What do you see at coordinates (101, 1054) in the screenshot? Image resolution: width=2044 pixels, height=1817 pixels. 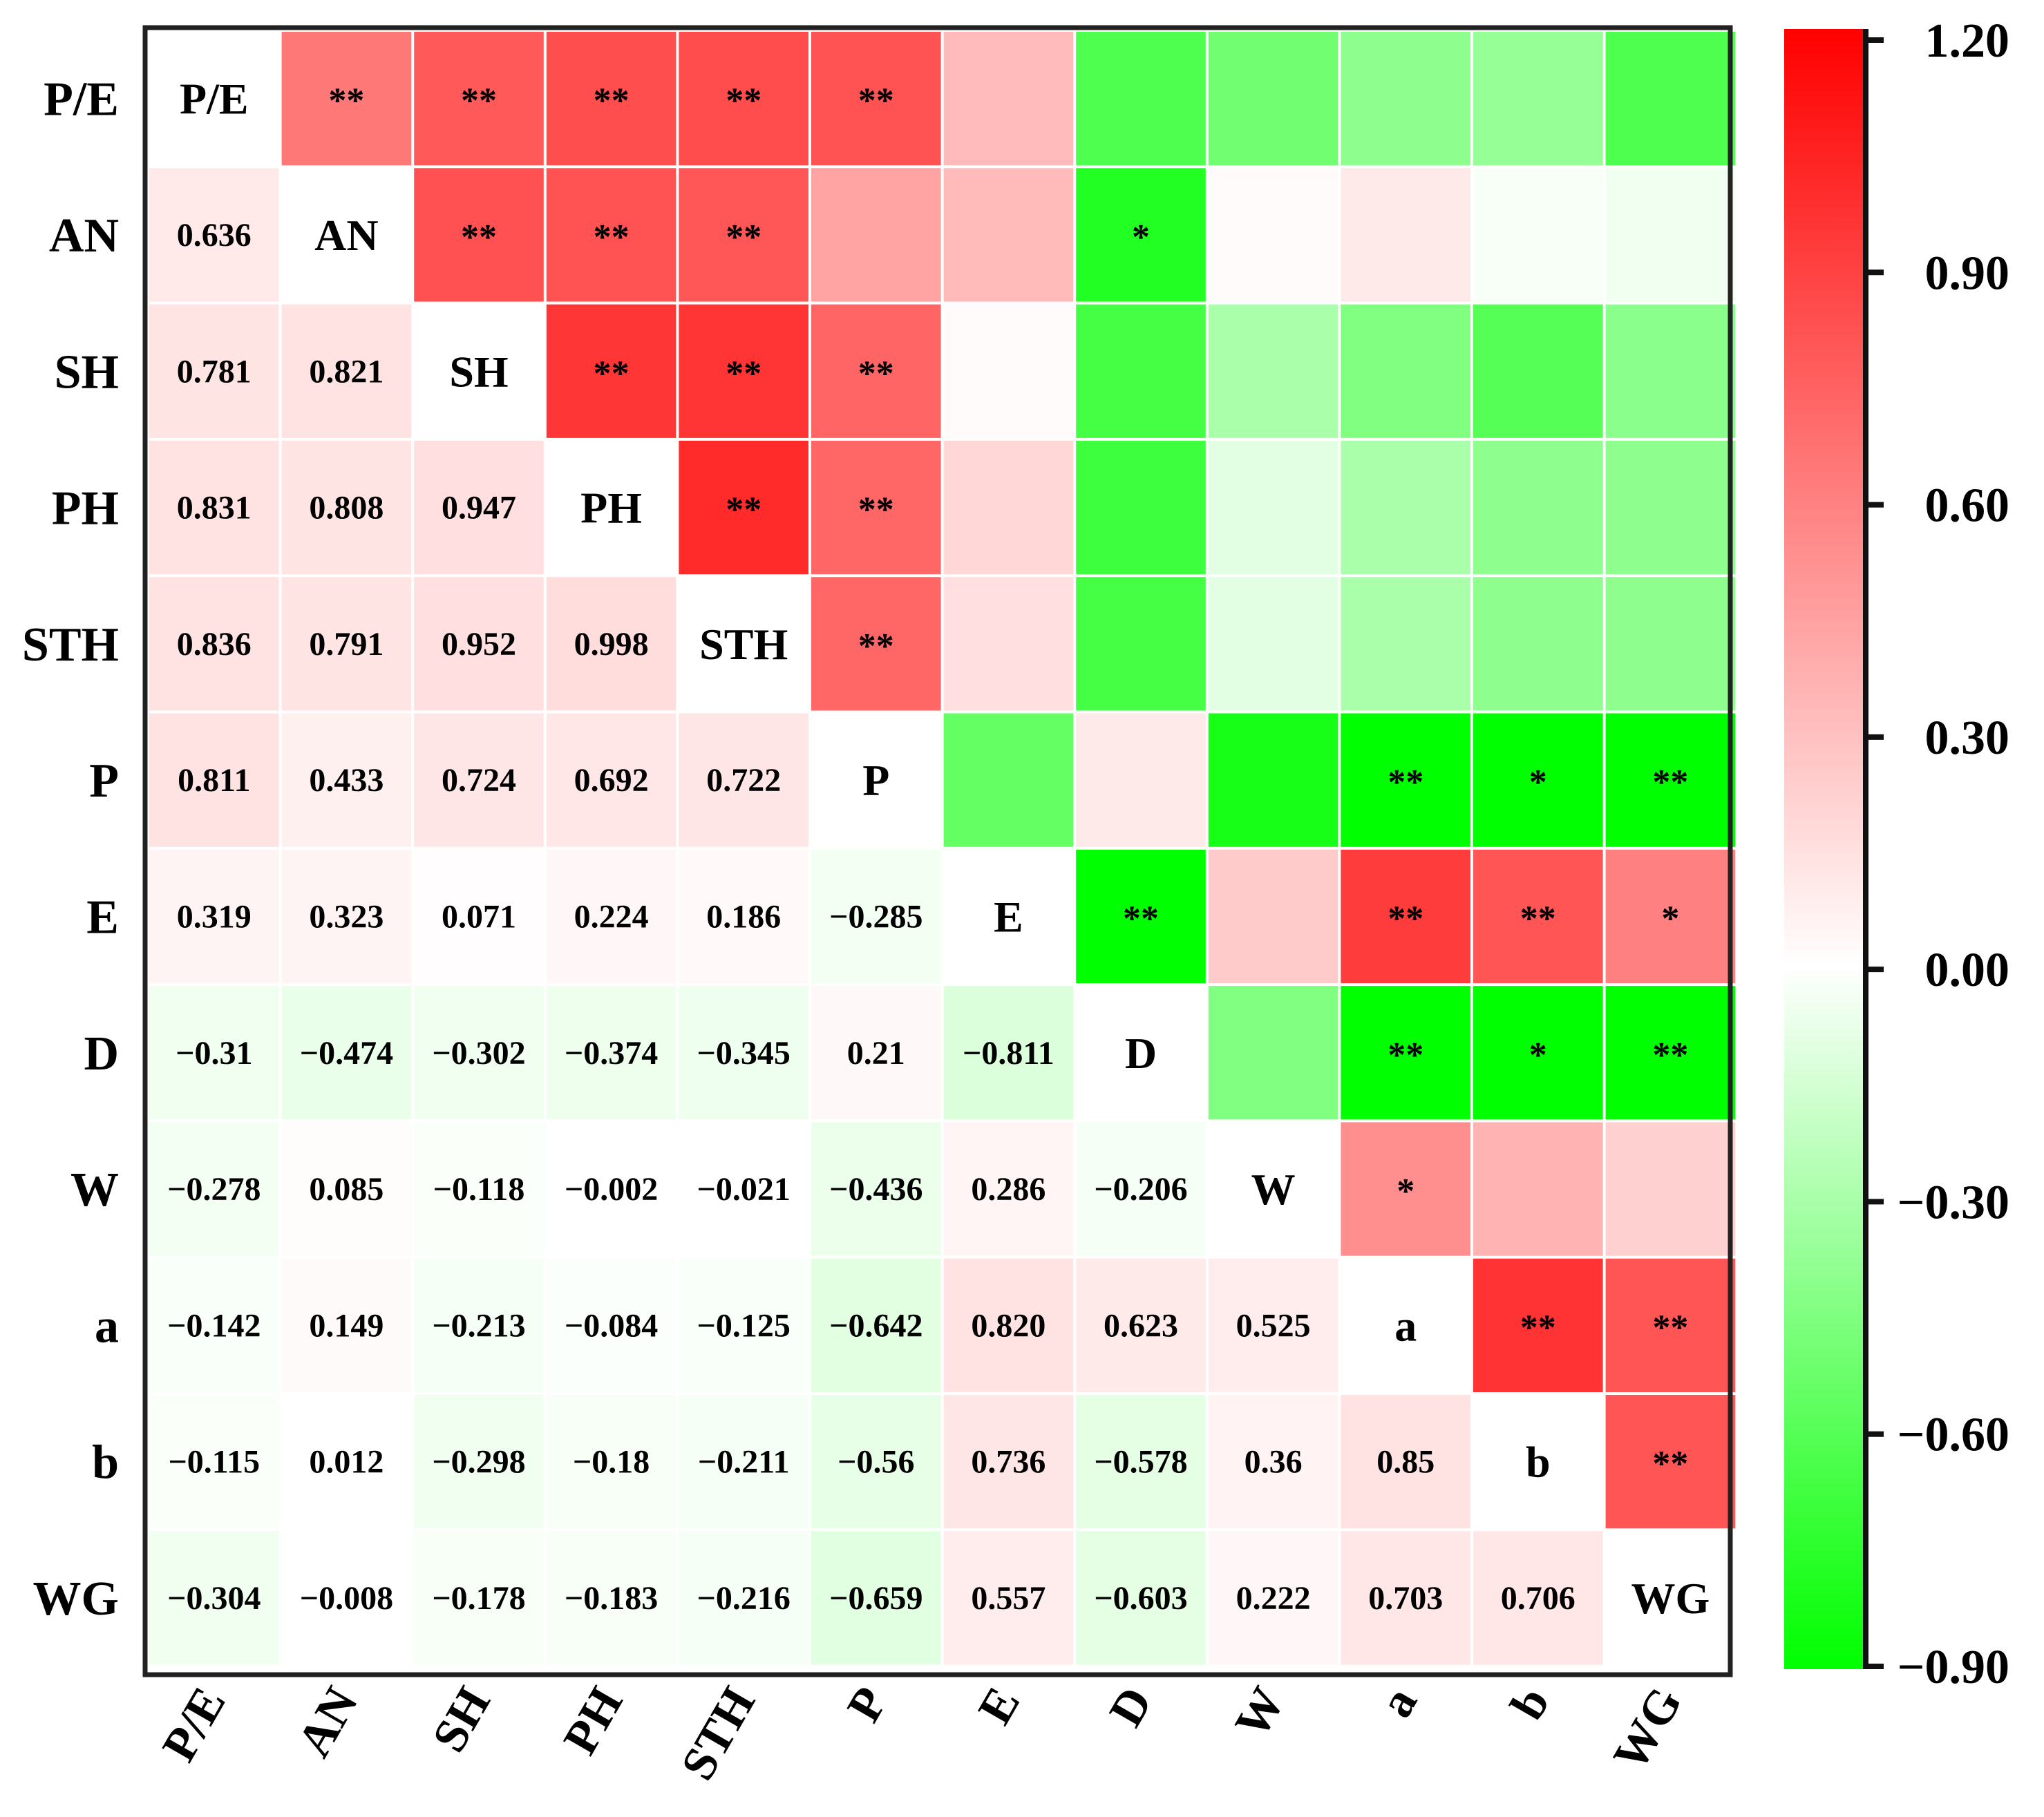 I see `row-label: D` at bounding box center [101, 1054].